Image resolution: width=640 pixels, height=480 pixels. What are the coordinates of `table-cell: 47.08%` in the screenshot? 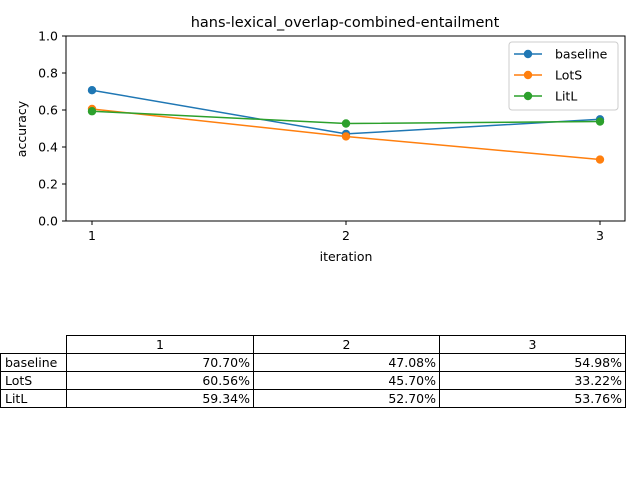 It's located at (346, 362).